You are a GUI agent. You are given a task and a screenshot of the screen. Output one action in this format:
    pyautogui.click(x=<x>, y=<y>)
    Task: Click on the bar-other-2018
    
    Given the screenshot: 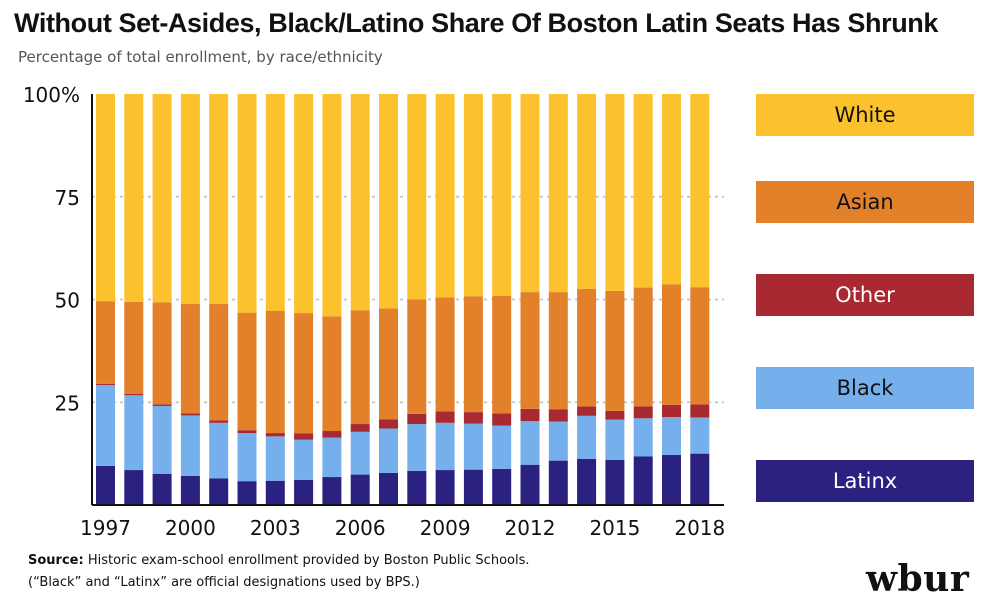 What is the action you would take?
    pyautogui.click(x=700, y=411)
    